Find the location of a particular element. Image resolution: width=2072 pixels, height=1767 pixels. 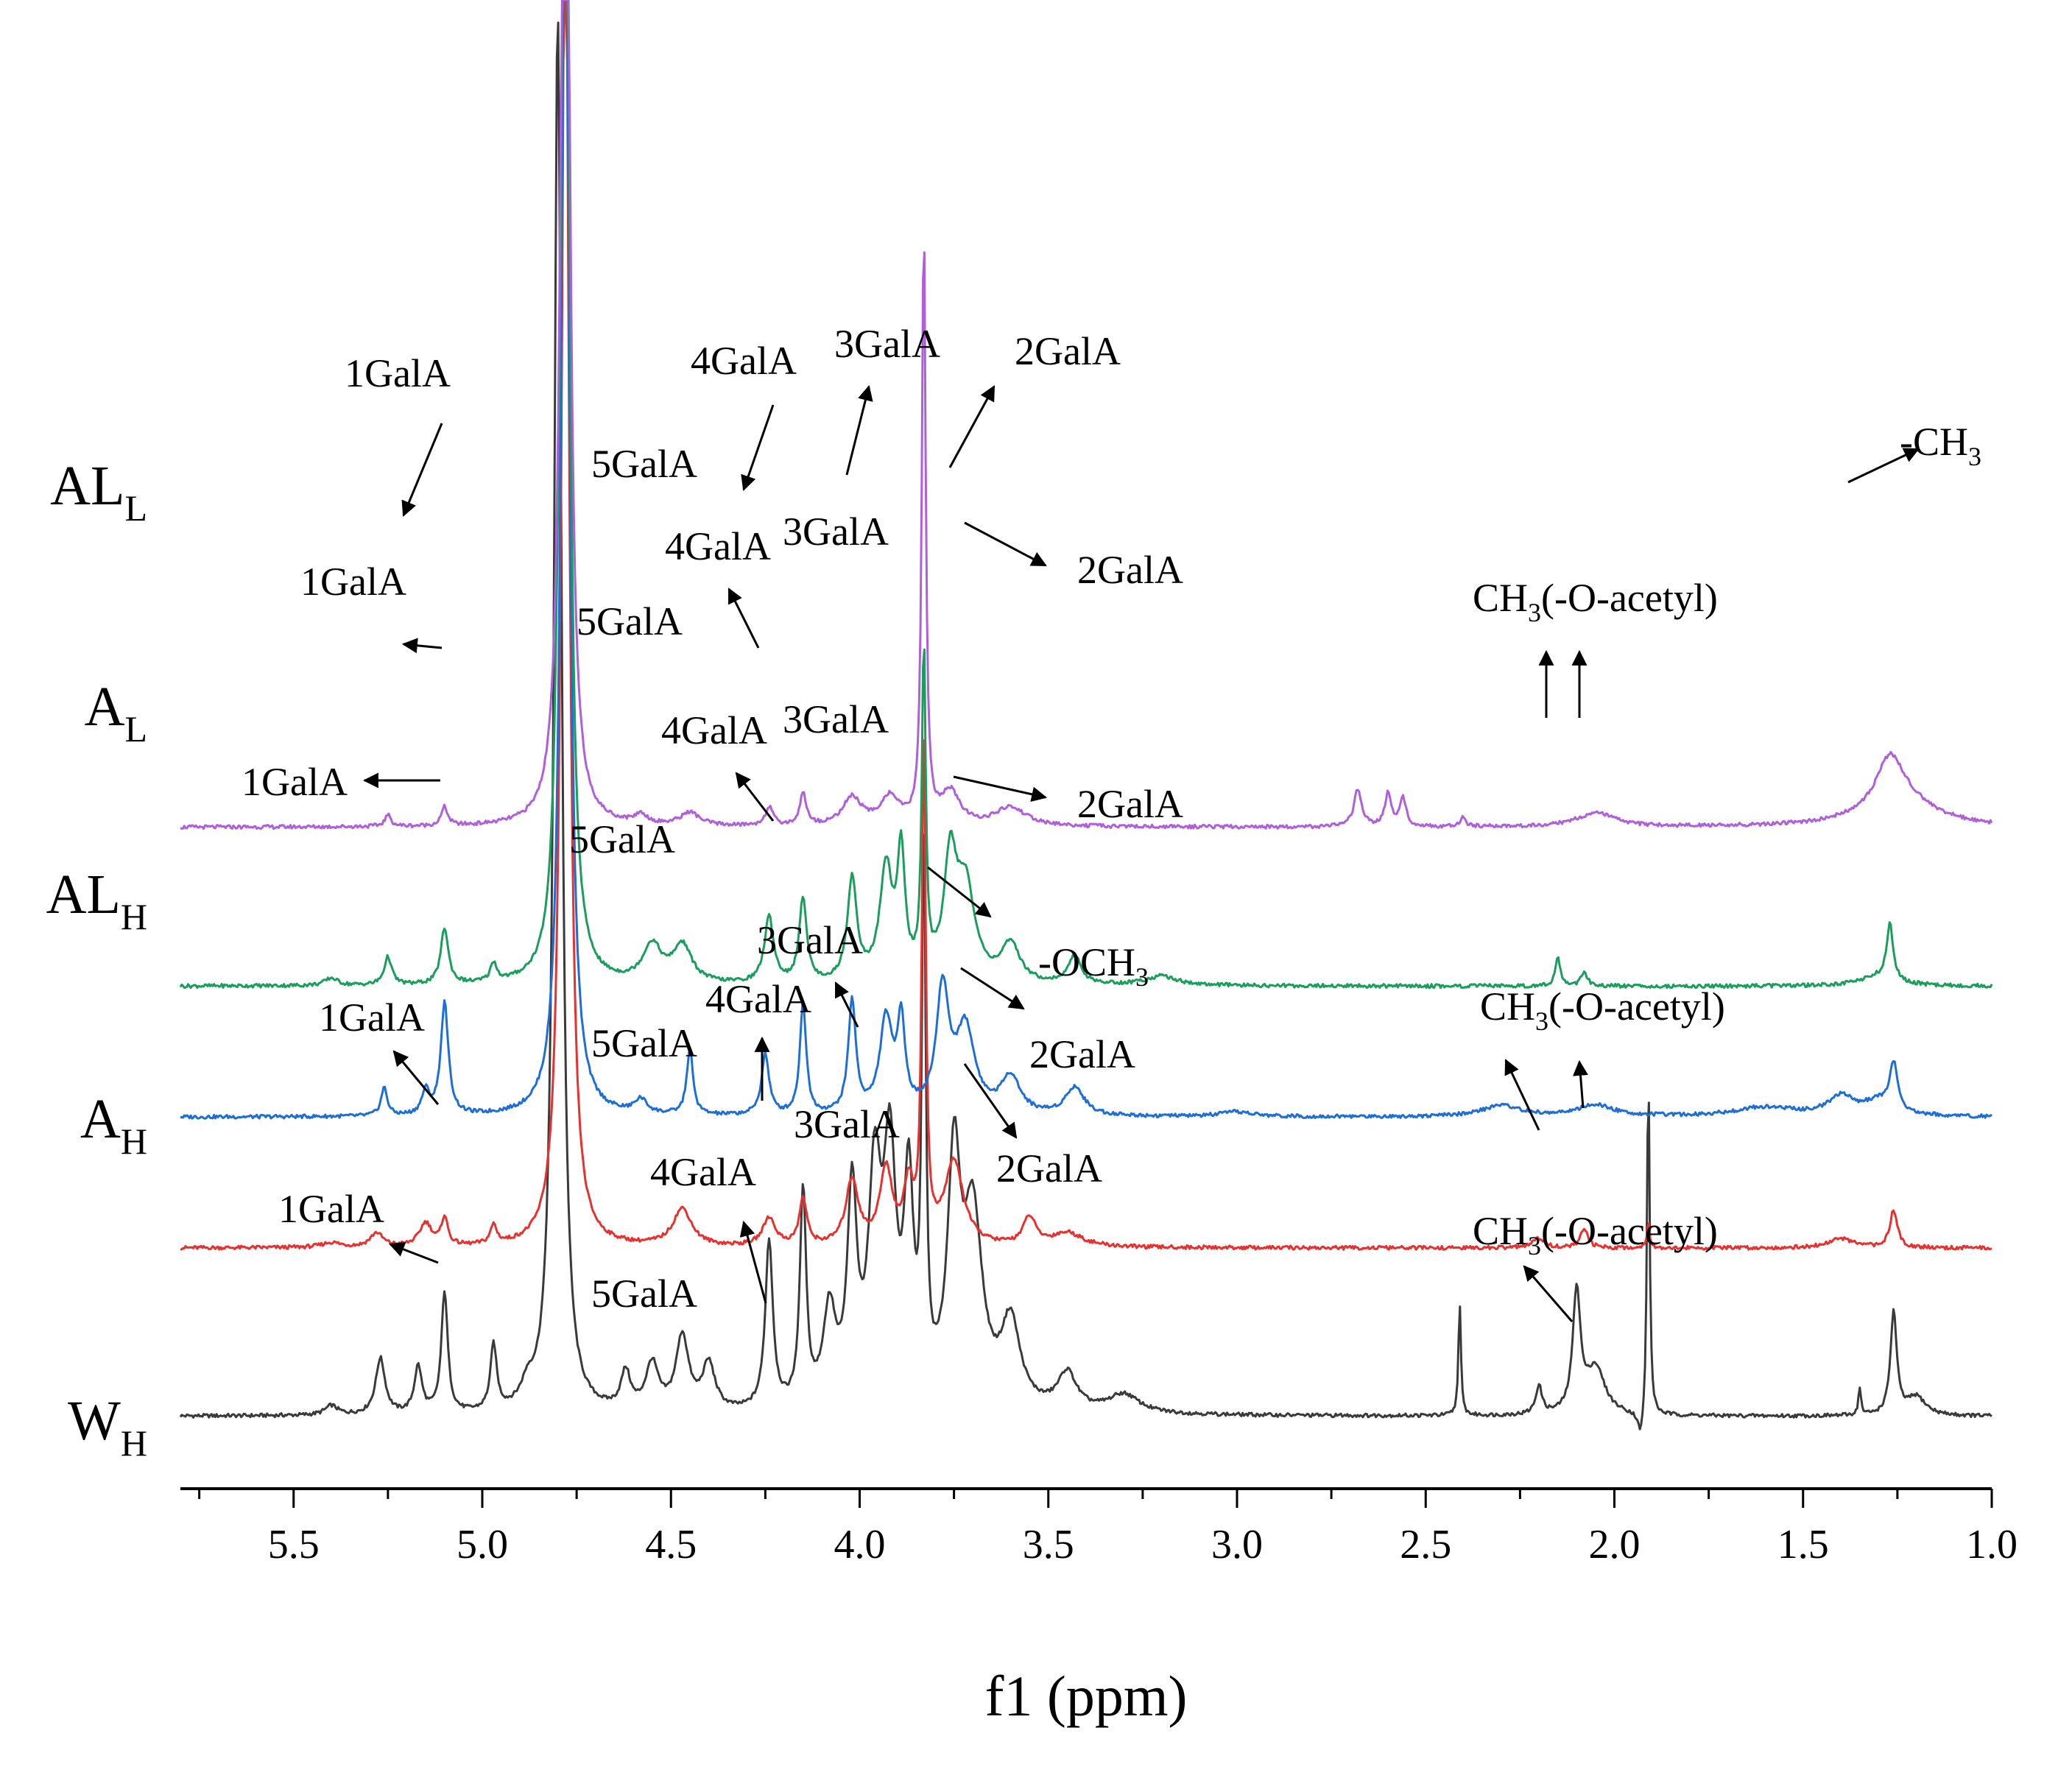

x-tick-label: 4.5 is located at coordinates (671, 1544).